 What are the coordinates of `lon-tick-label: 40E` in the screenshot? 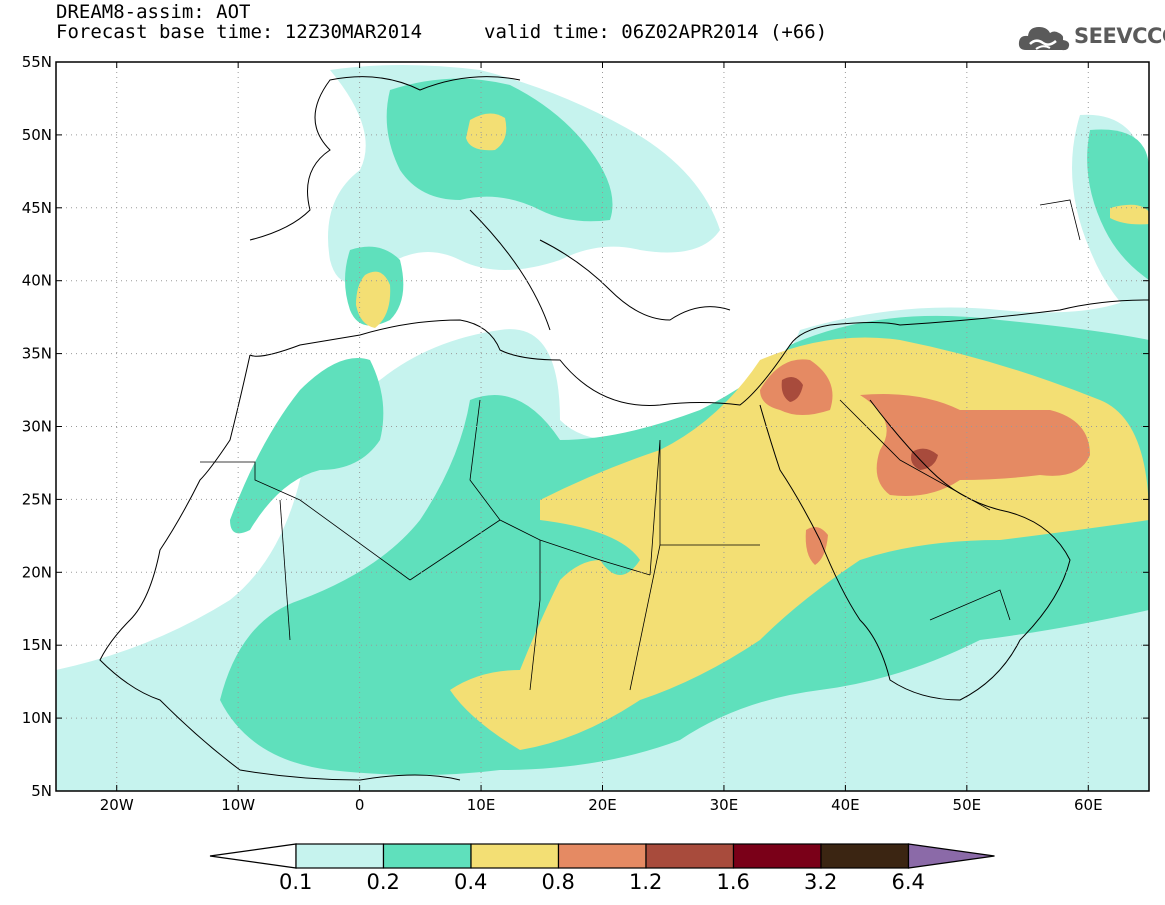 It's located at (845, 805).